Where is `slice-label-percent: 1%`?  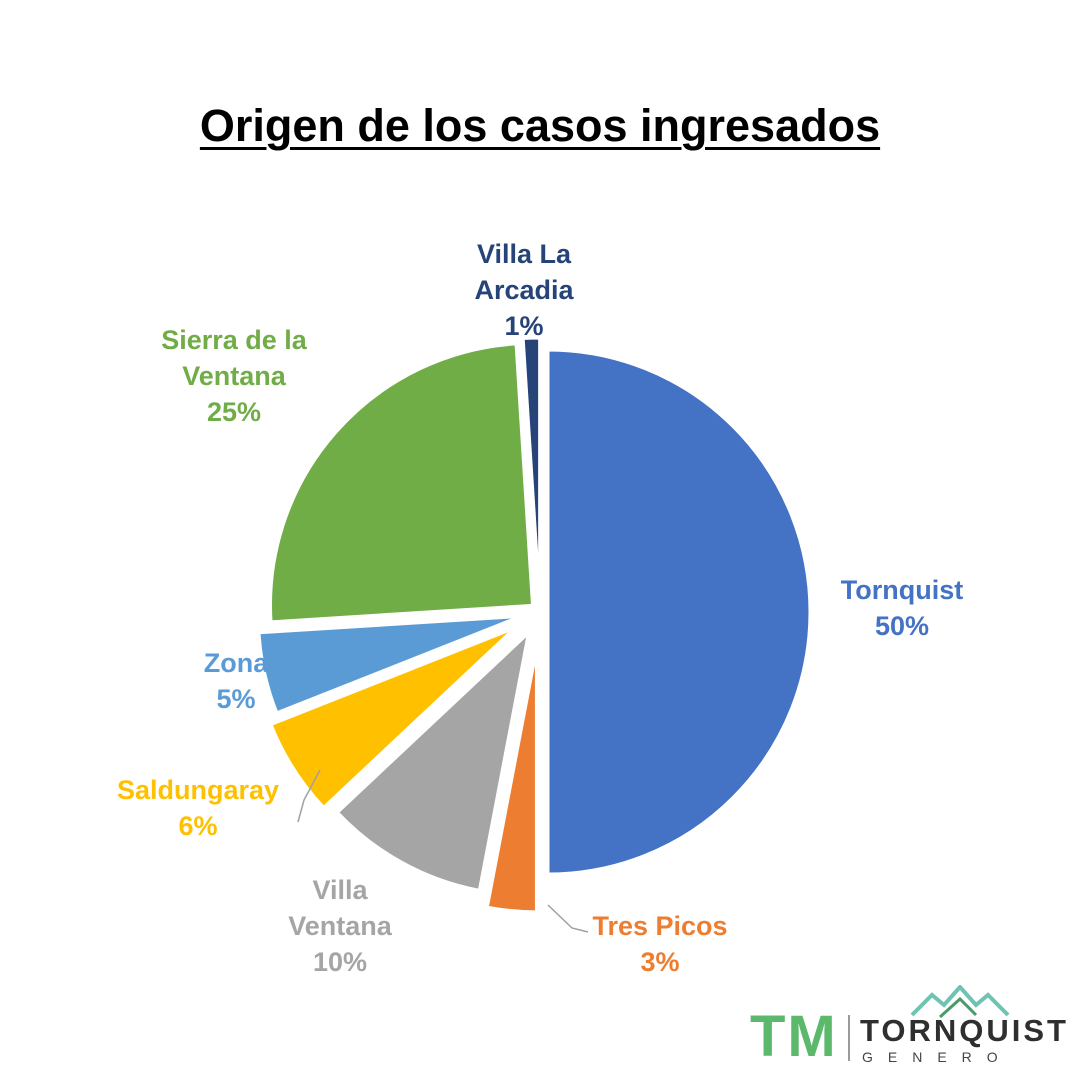
slice-label-percent: 1% is located at coordinates (524, 326).